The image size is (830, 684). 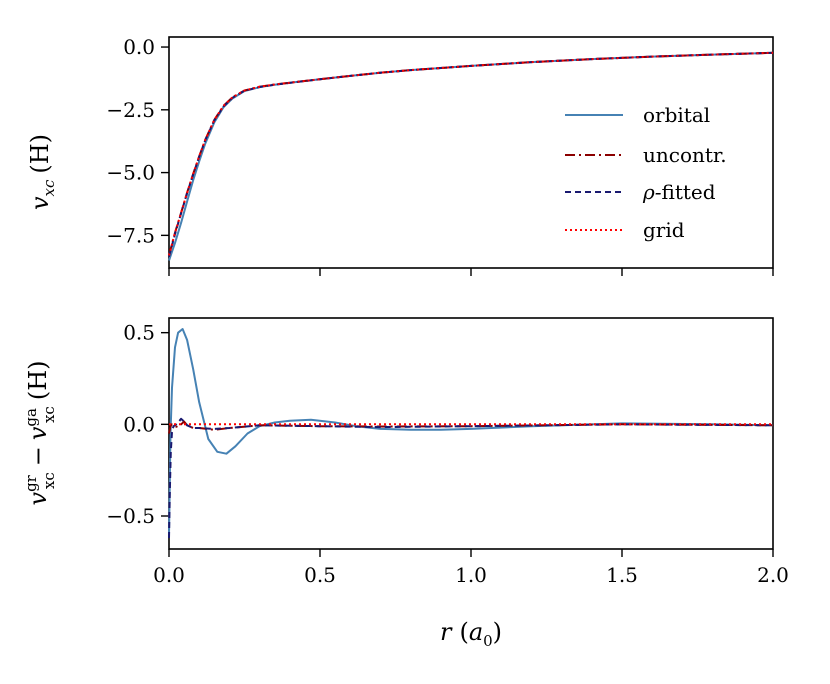 I want to click on legend-label-uncontr: uncontr., so click(x=685, y=155).